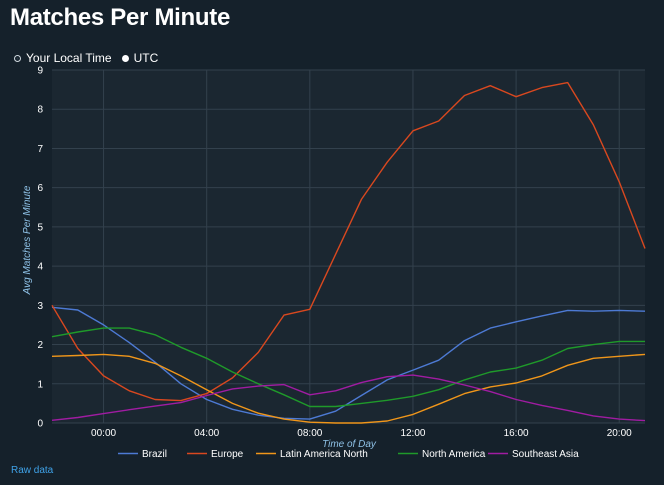 This screenshot has width=664, height=485. What do you see at coordinates (32, 470) in the screenshot?
I see `raw-data-link: Raw data` at bounding box center [32, 470].